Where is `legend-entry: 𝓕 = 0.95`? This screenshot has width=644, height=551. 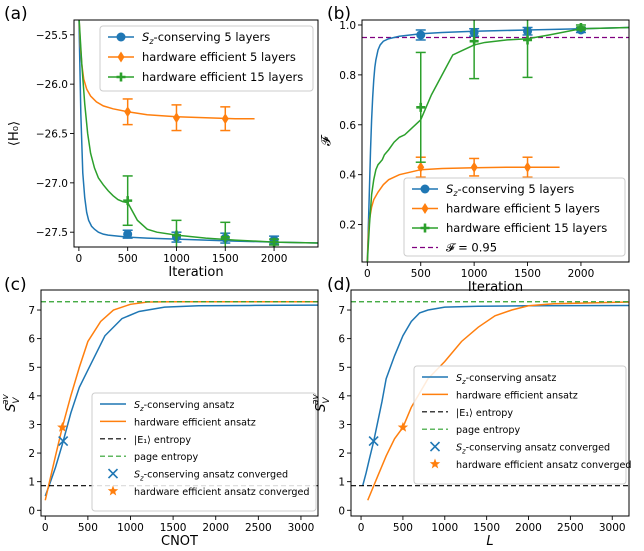 legend-entry: 𝓕 = 0.95 is located at coordinates (454, 248).